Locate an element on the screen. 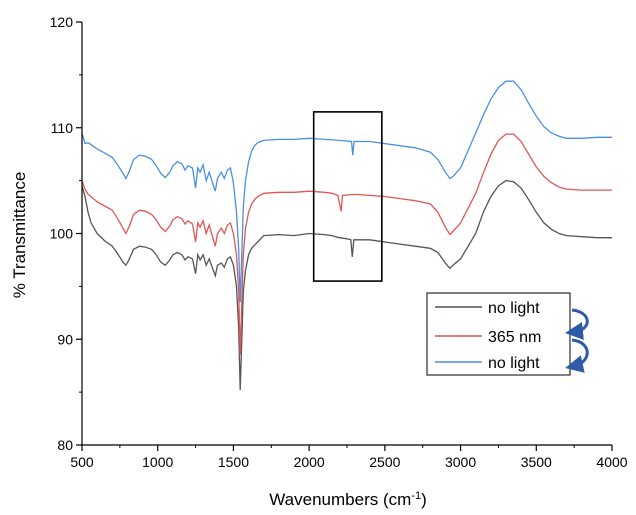 The width and height of the screenshot is (636, 515). x-axis-title: Wavenumbers (cm-1) is located at coordinates (347, 499).